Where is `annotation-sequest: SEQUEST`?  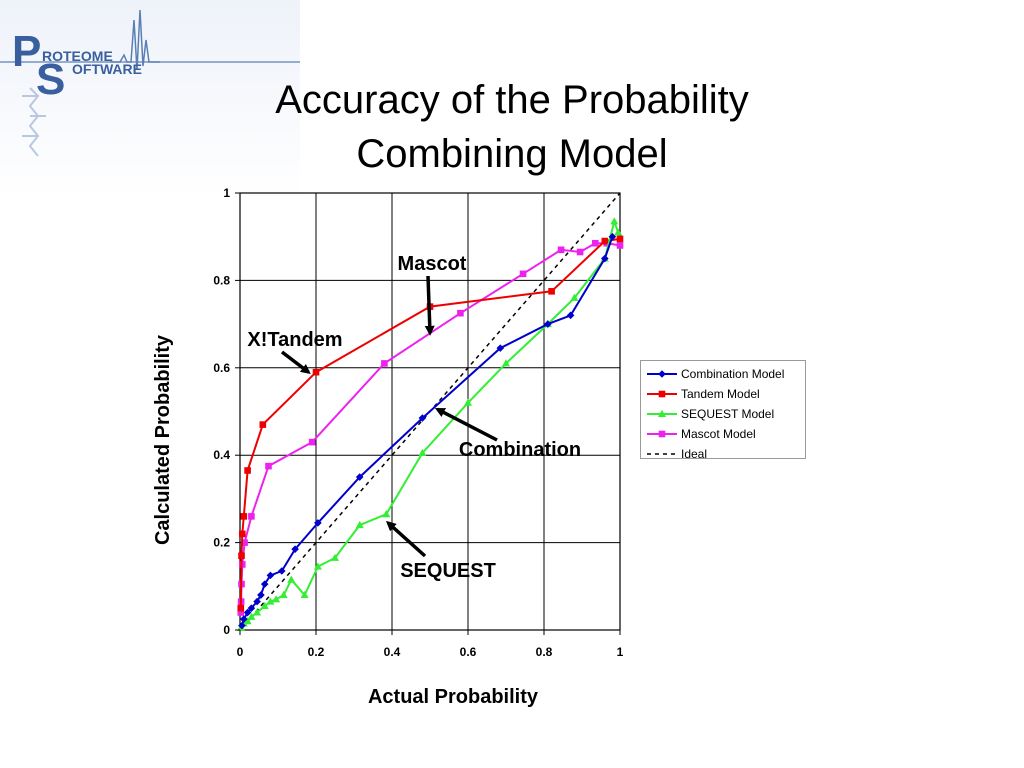 annotation-sequest: SEQUEST is located at coordinates (440, 551).